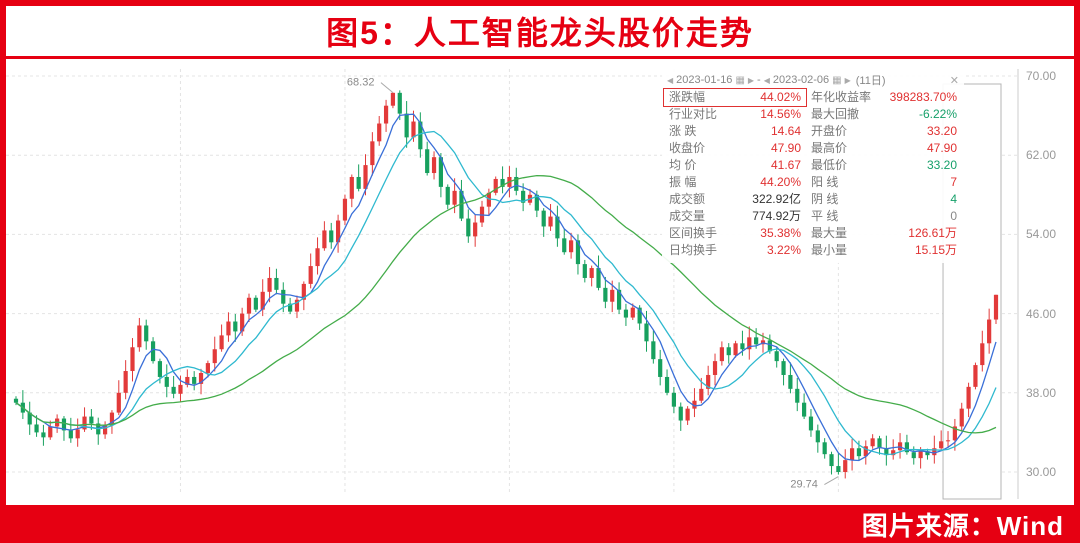 This screenshot has height=543, width=1080. Describe the element at coordinates (785, 165) in the screenshot. I see `metric-value: 41.67` at that location.